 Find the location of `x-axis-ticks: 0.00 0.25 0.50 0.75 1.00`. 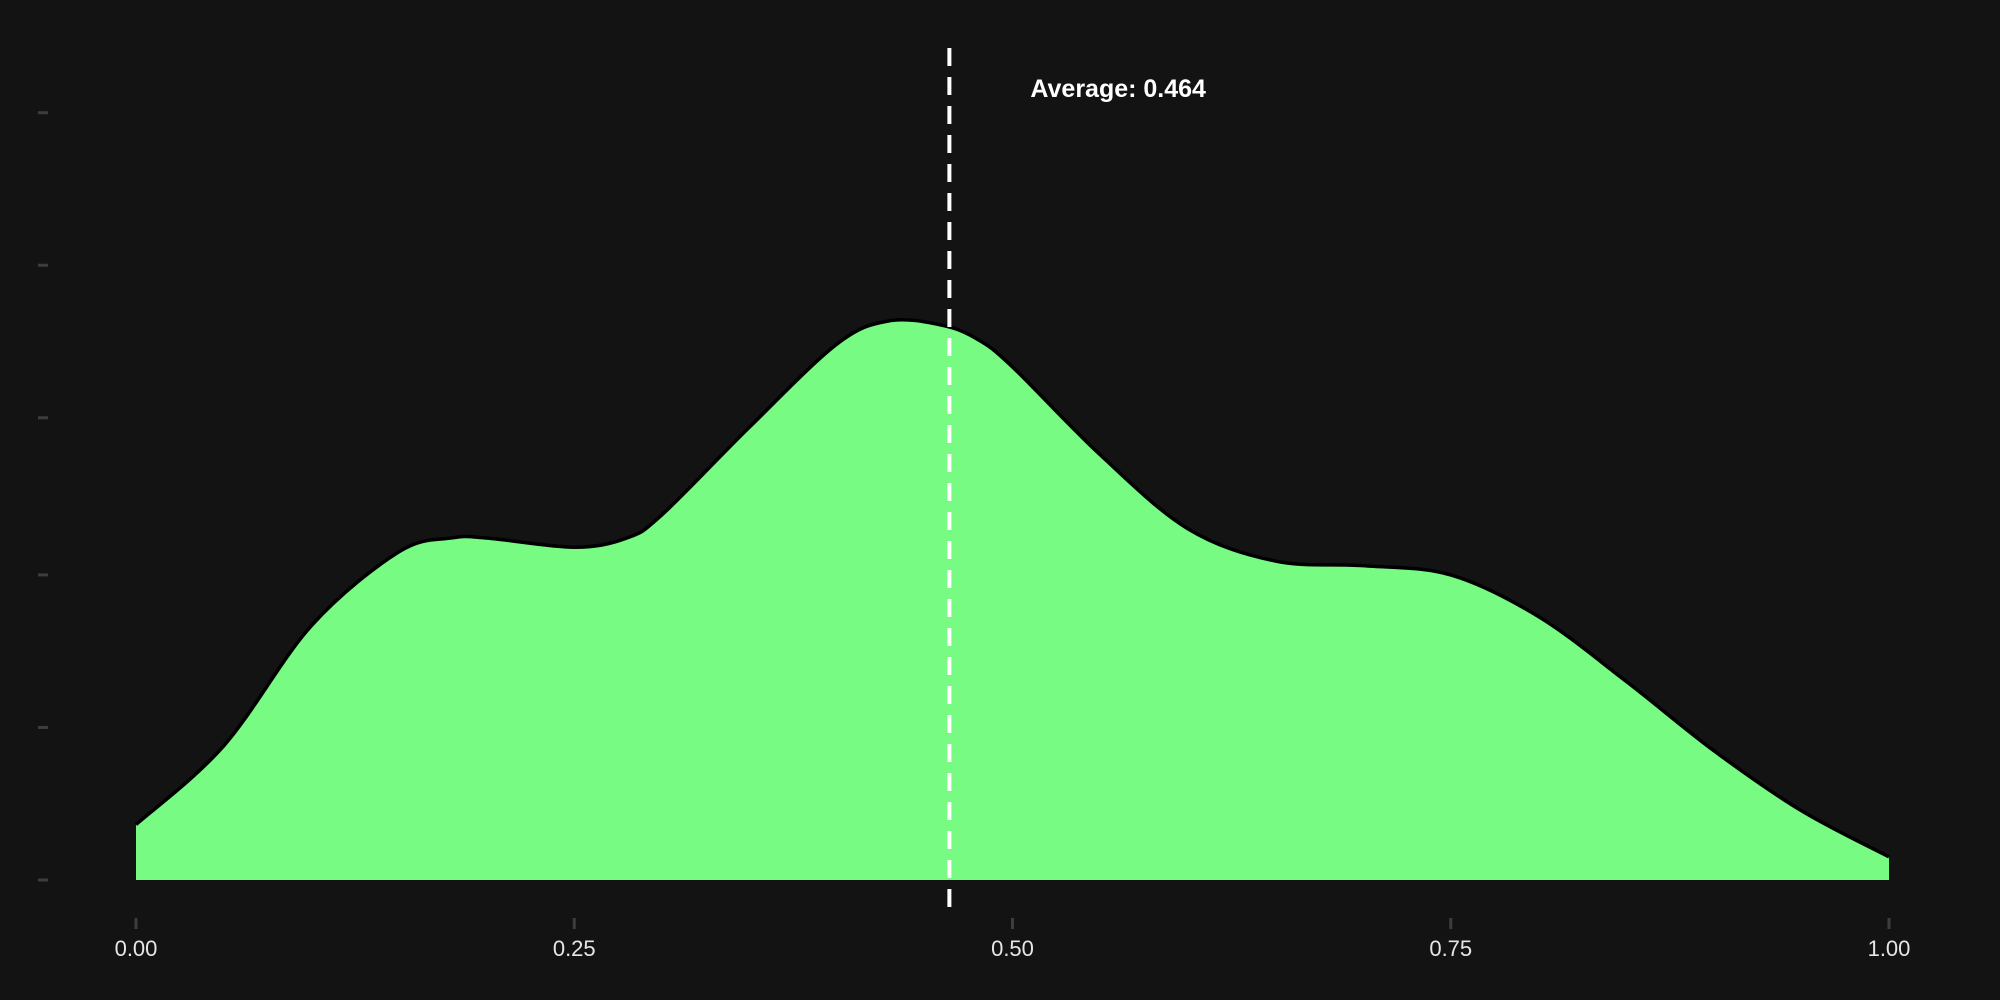

x-axis-ticks: 0.00 0.25 0.50 0.75 1.00 is located at coordinates (1013, 939).